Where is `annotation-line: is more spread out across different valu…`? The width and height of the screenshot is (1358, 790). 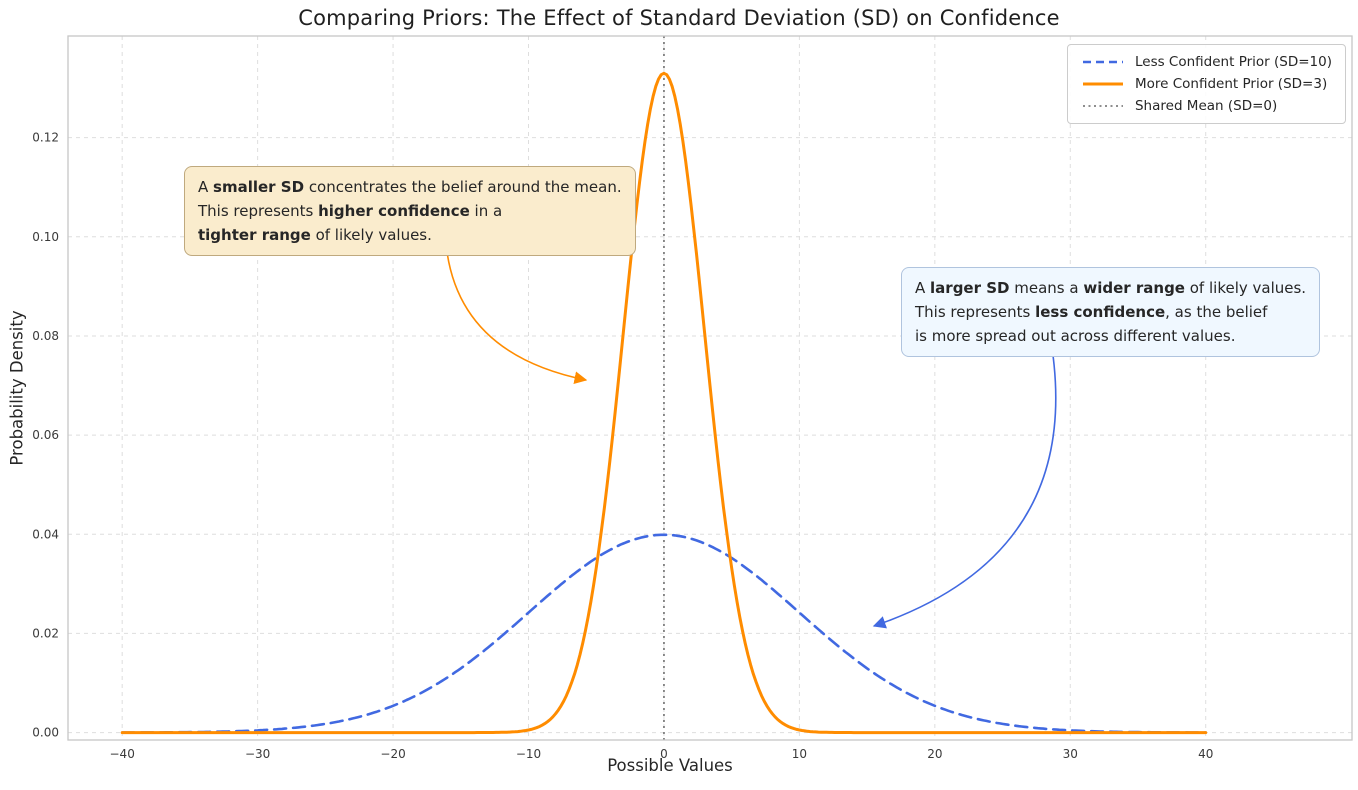
annotation-line: is more spread out across different valu… is located at coordinates (1075, 336).